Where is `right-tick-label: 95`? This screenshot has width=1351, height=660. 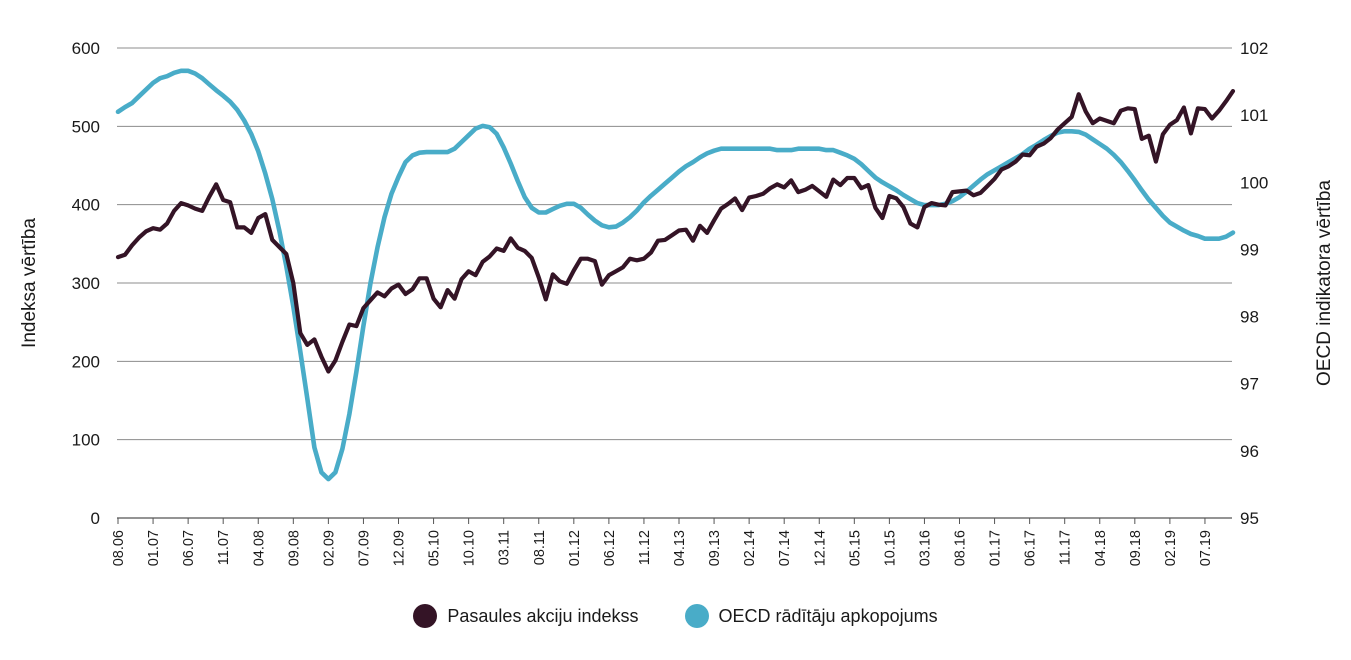 right-tick-label: 95 is located at coordinates (1249, 518).